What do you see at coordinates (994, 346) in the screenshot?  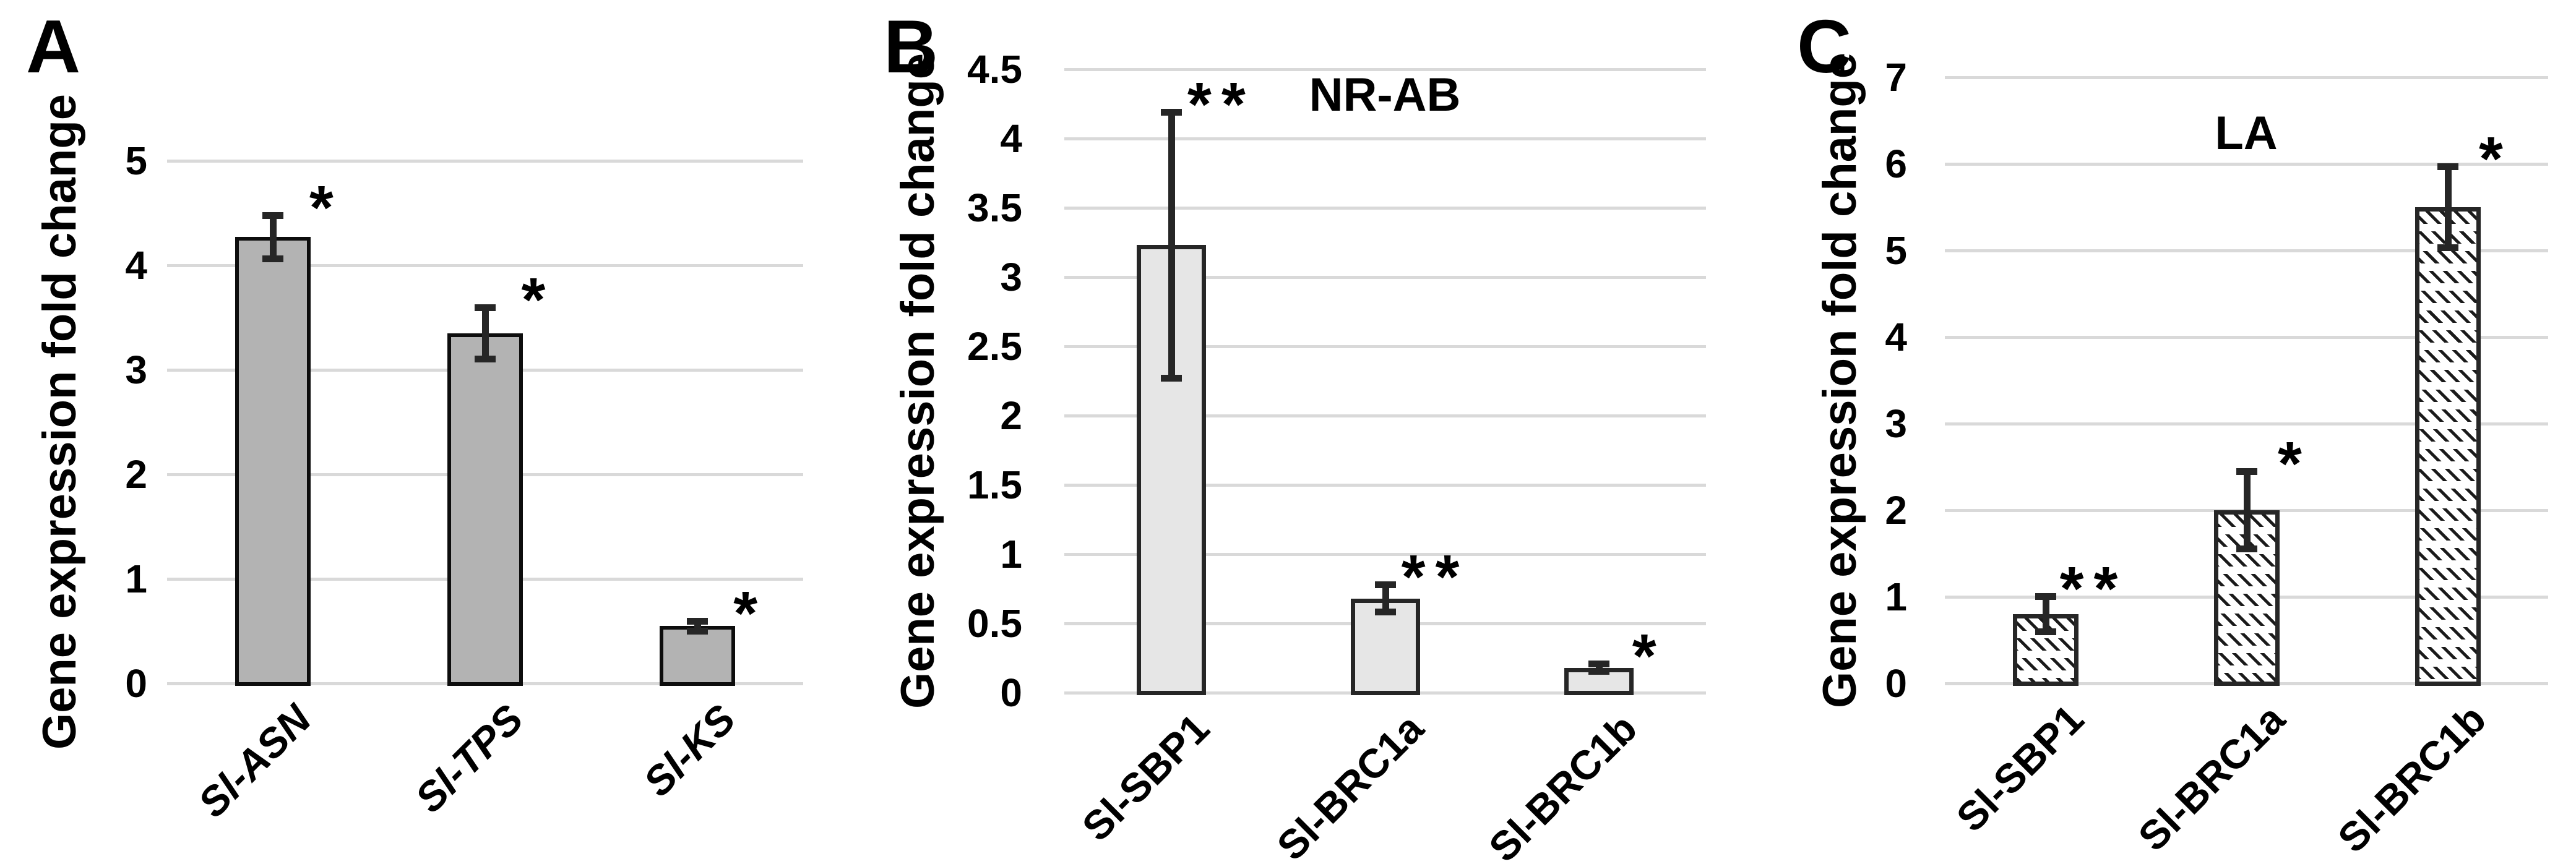 I see `y-tick-label: 2.5` at bounding box center [994, 346].